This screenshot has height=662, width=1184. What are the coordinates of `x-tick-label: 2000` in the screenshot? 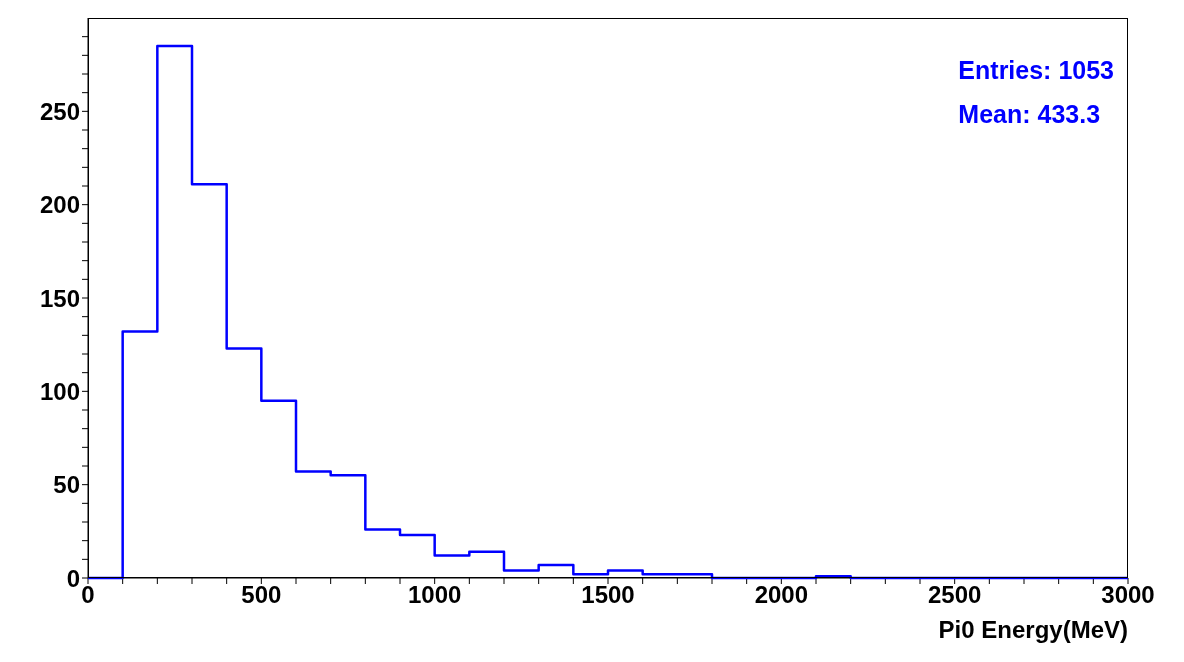 It's located at (781, 595).